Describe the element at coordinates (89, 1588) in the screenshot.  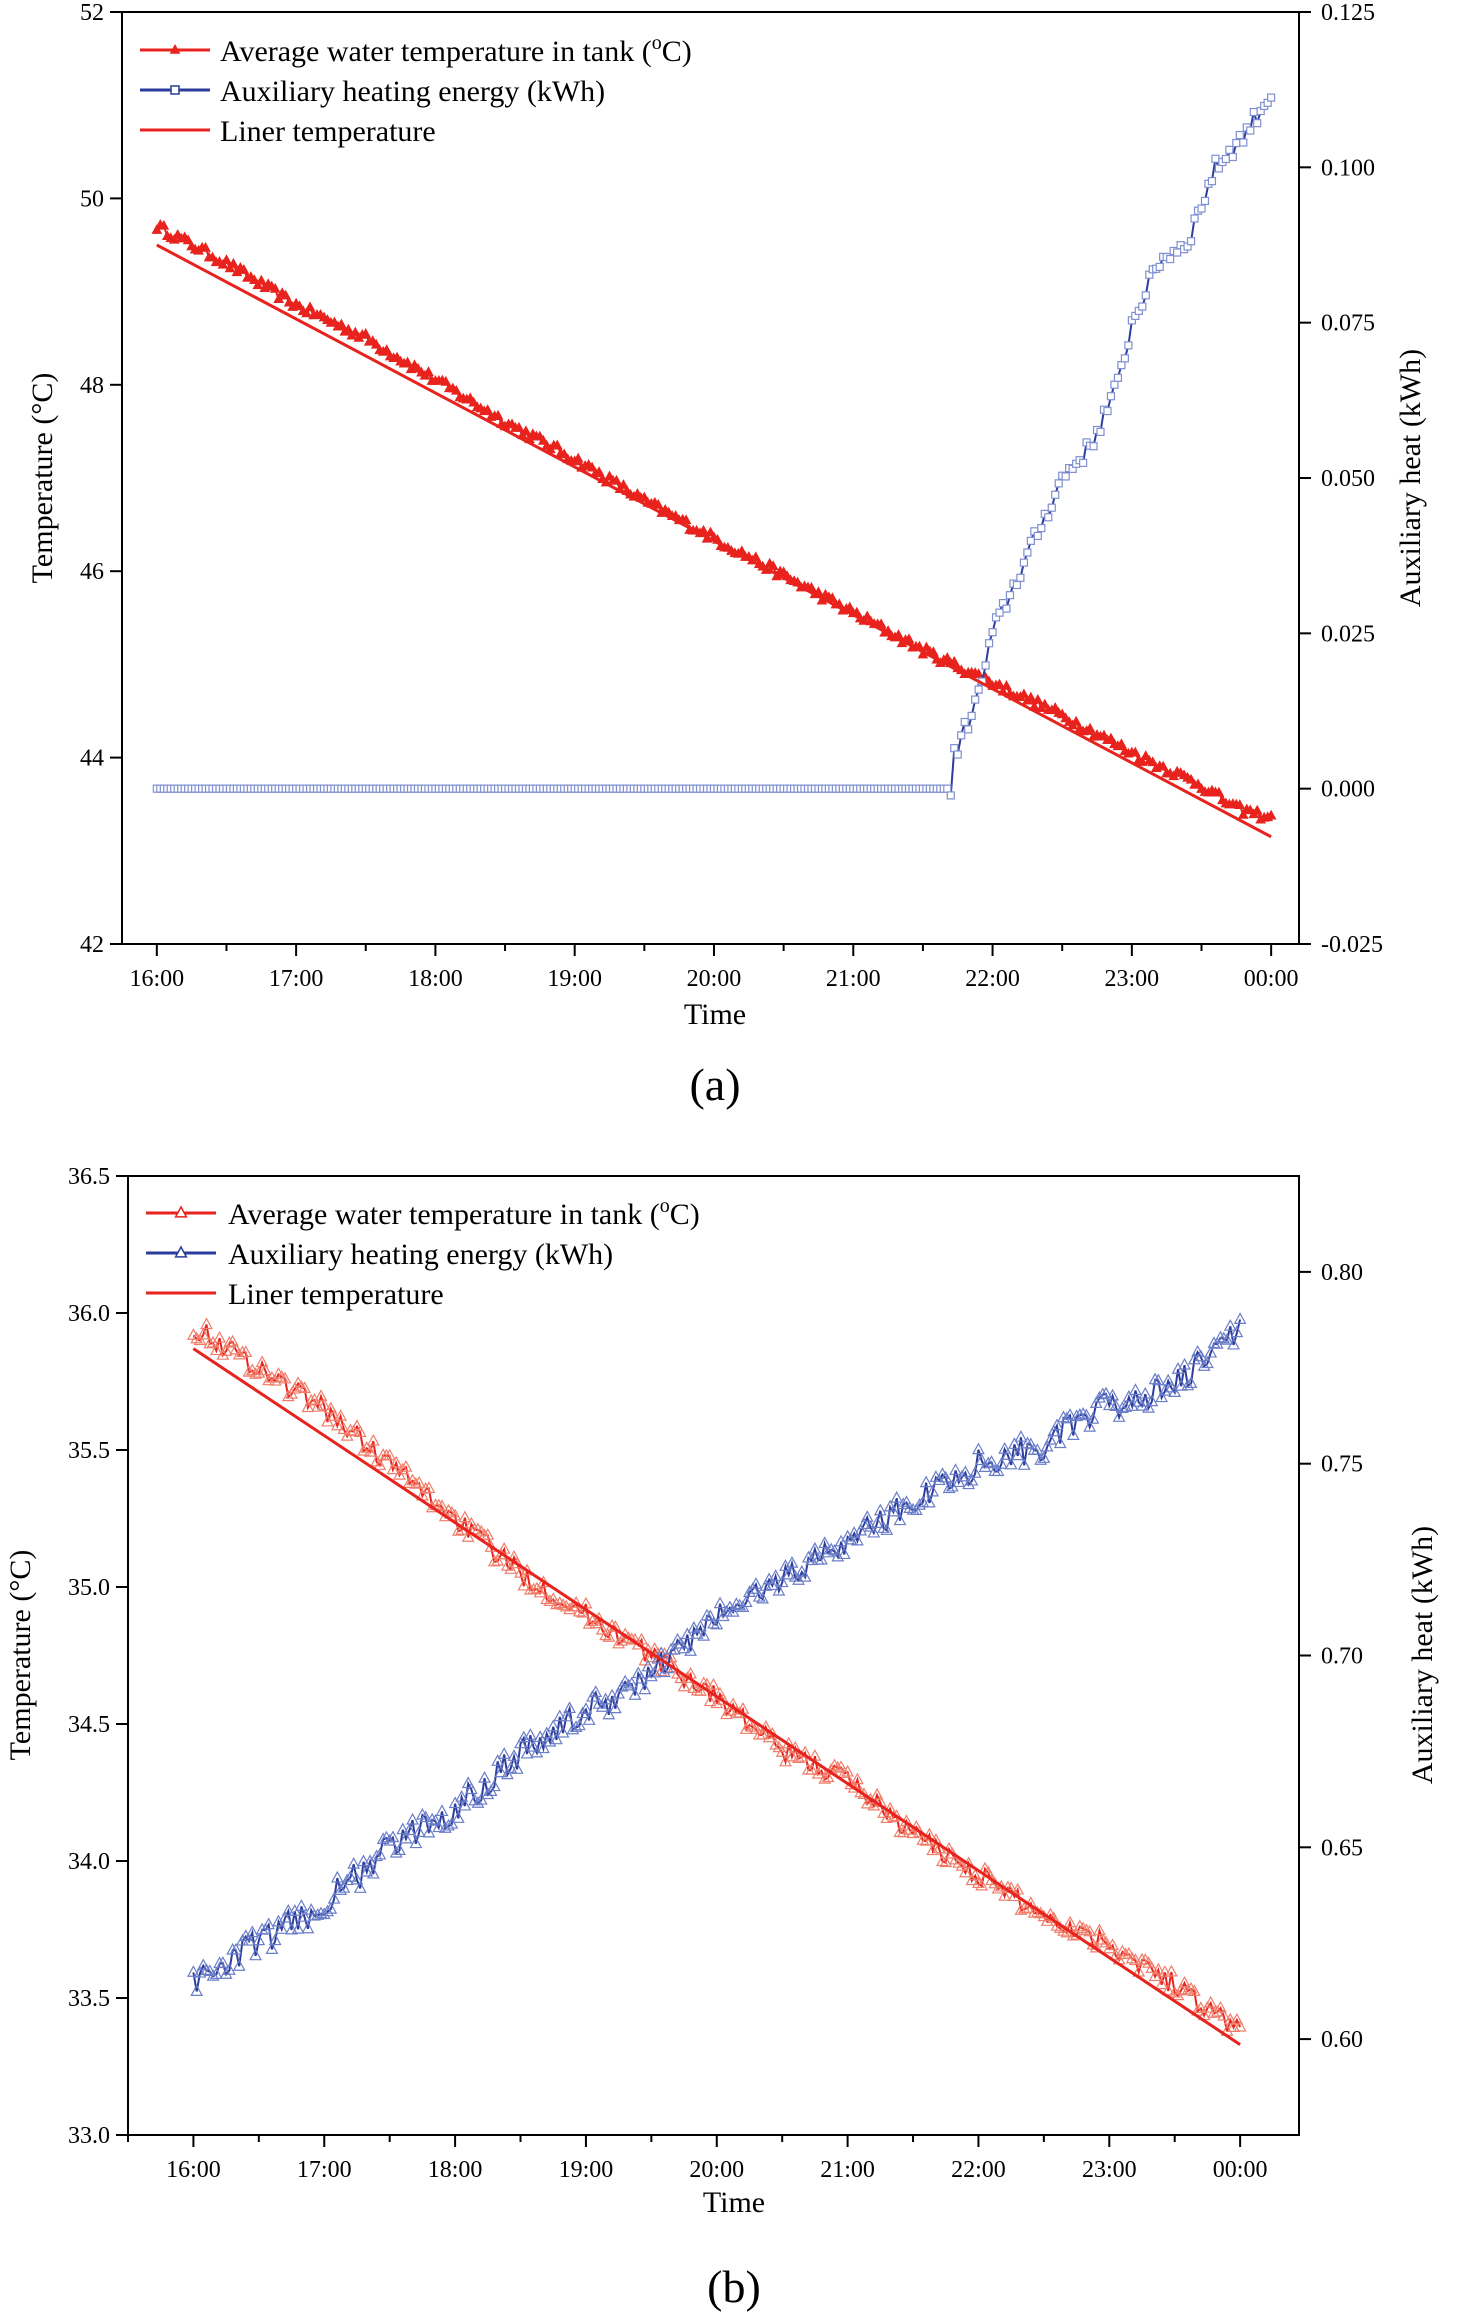
I see `y-left-tick-label: 35.0` at that location.